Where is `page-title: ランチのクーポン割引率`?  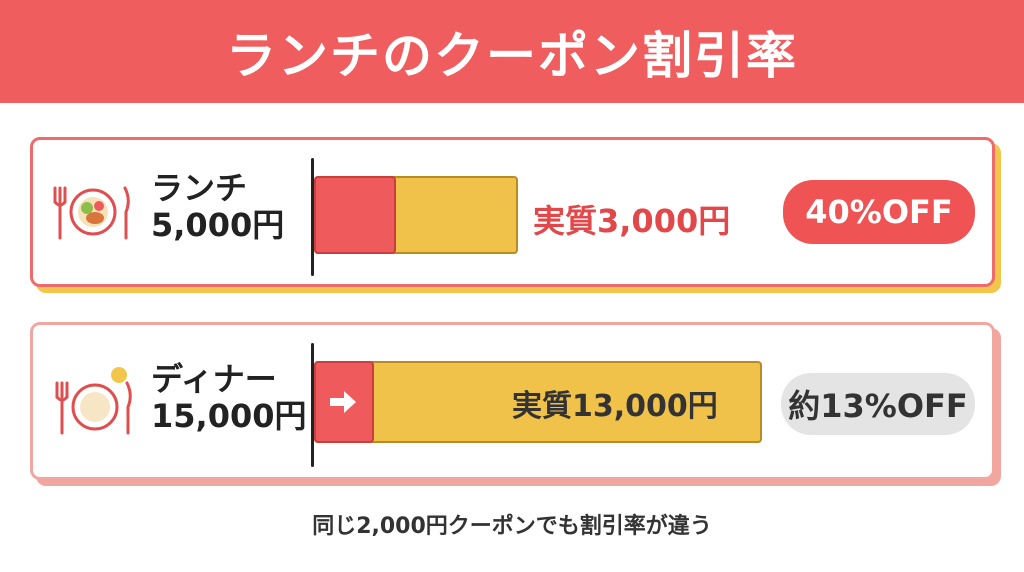 page-title: ランチのクーポン割引率 is located at coordinates (512, 55).